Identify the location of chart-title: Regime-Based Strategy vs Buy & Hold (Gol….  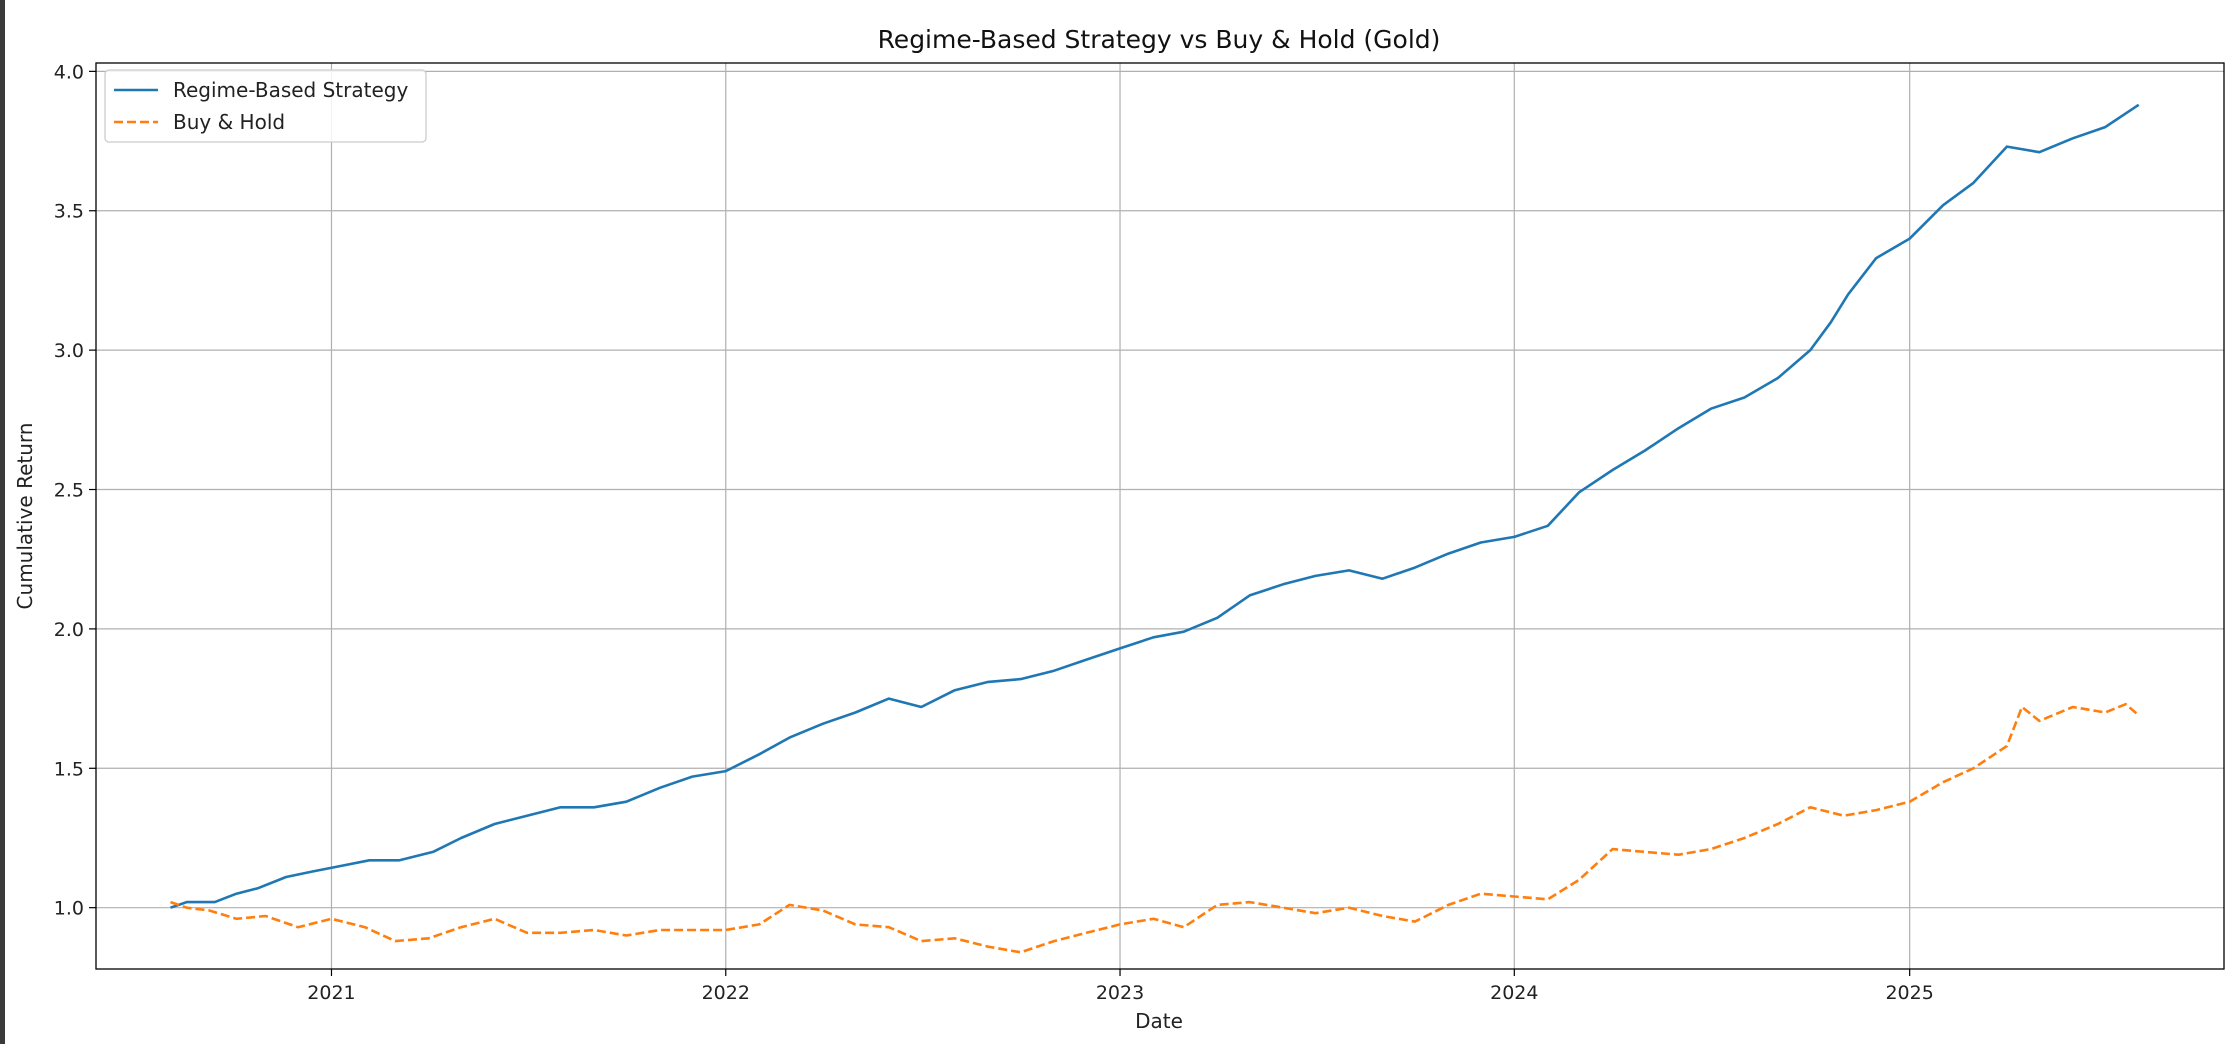
(1159, 39).